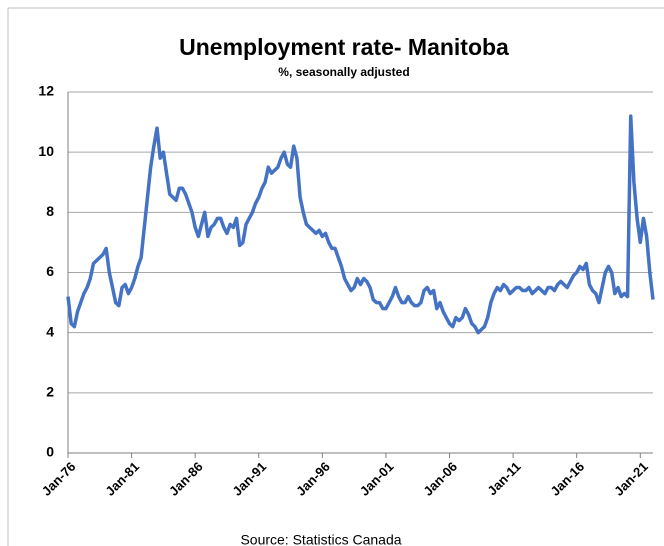 This screenshot has width=664, height=546. I want to click on y-tick-label: 4, so click(50, 331).